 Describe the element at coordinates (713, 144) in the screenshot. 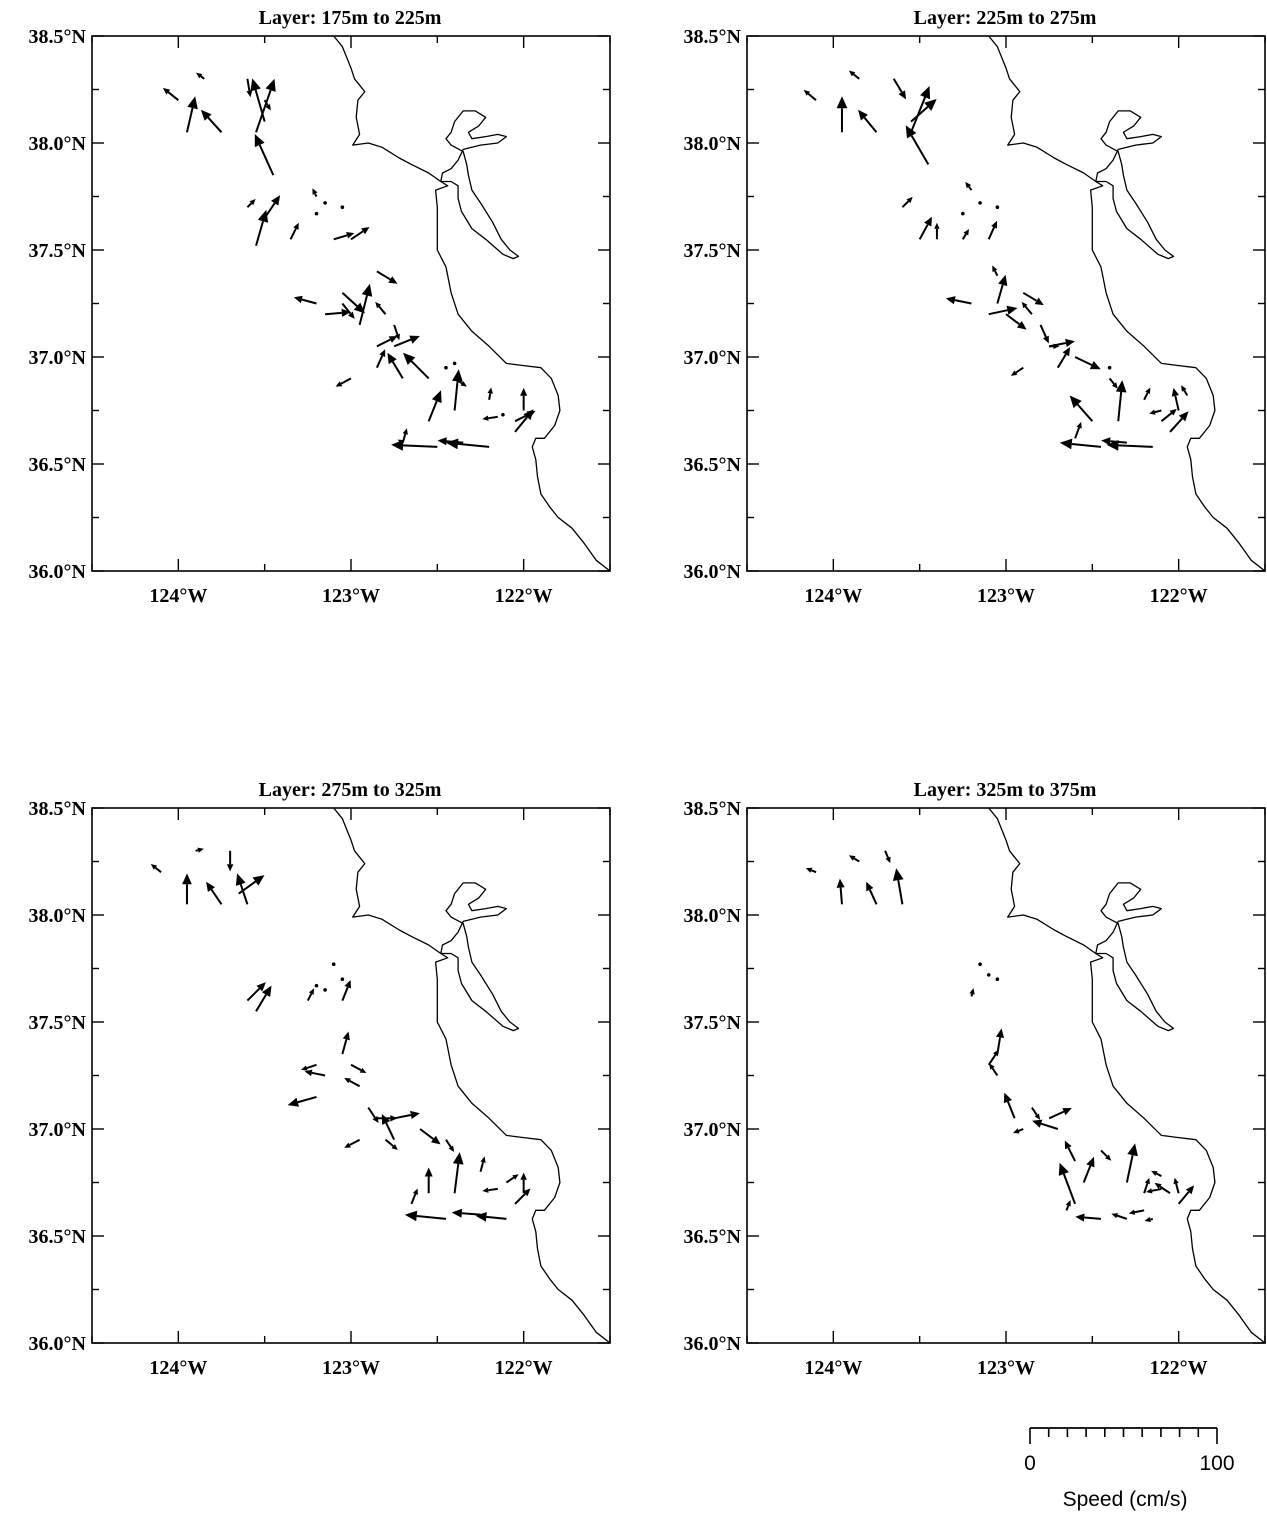

I see `lat-tick-label: 38.0°N` at that location.